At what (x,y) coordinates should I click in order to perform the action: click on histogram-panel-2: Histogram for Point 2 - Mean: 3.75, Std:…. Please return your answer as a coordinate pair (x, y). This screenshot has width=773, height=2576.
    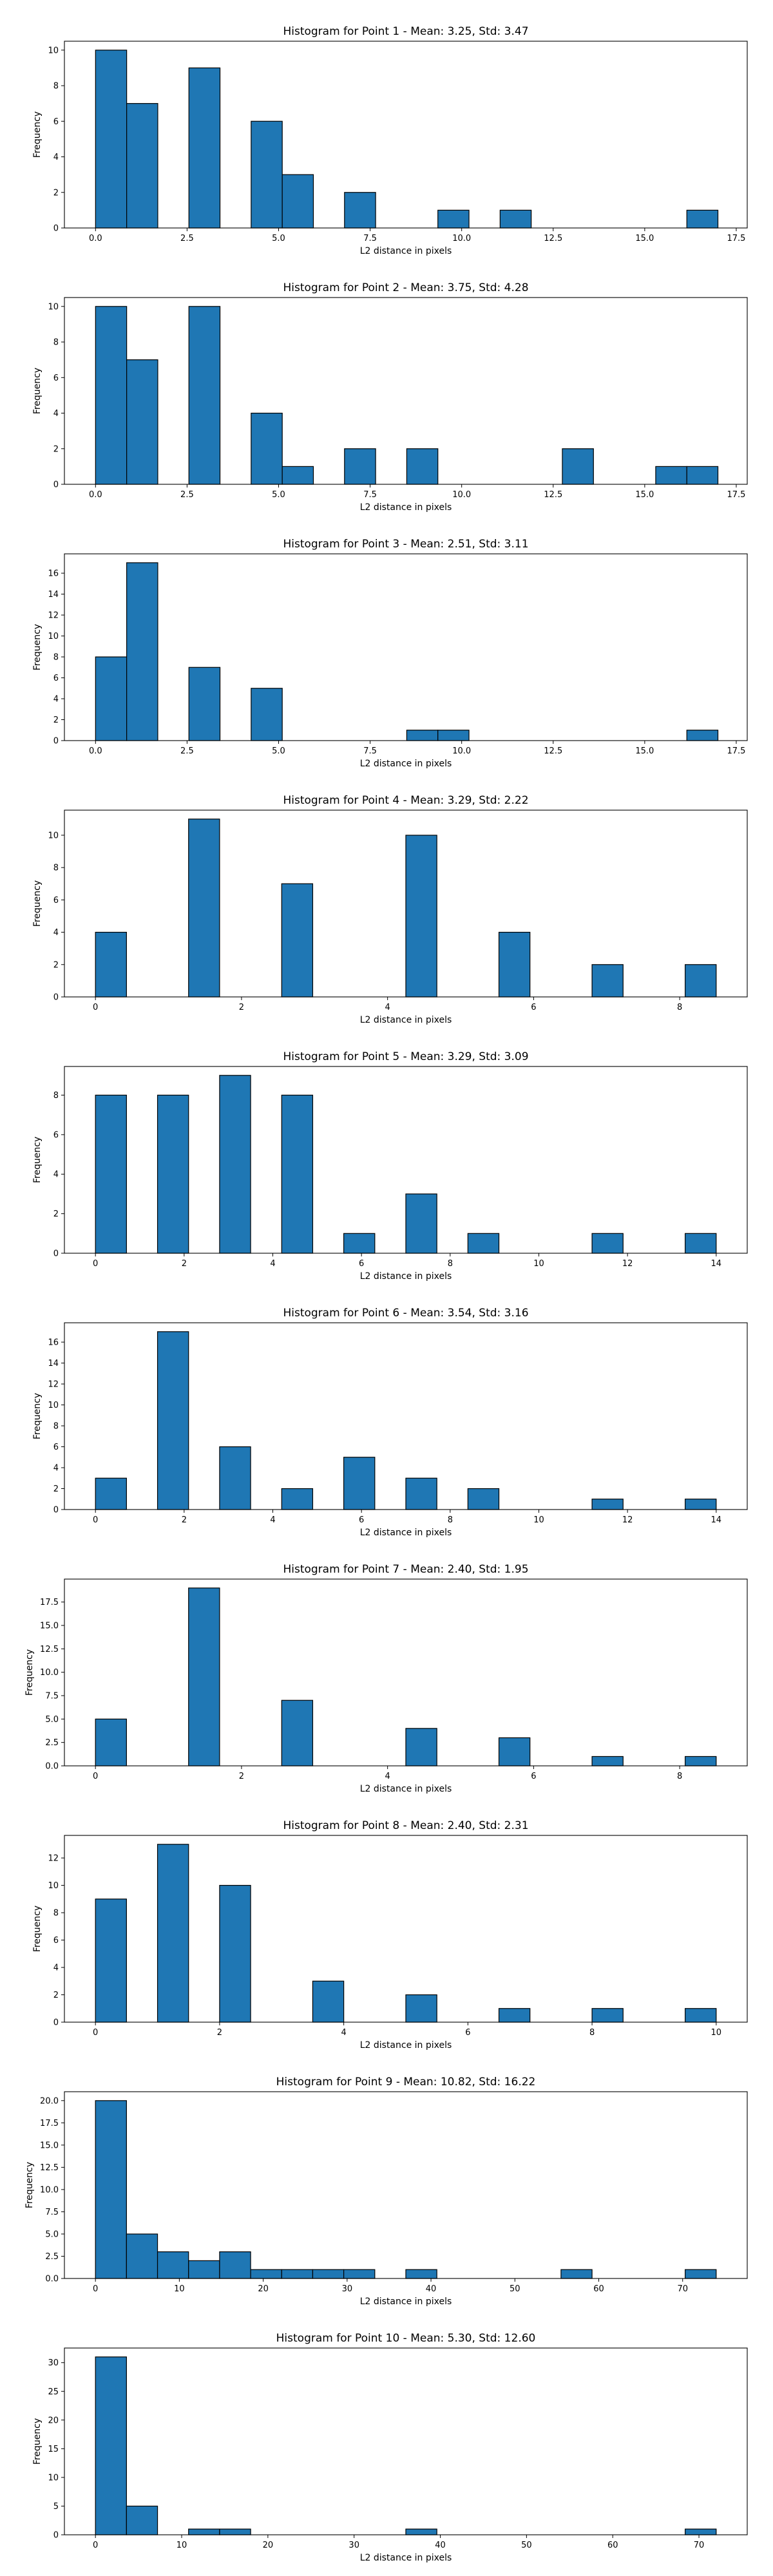
    Looking at the image, I should click on (390, 397).